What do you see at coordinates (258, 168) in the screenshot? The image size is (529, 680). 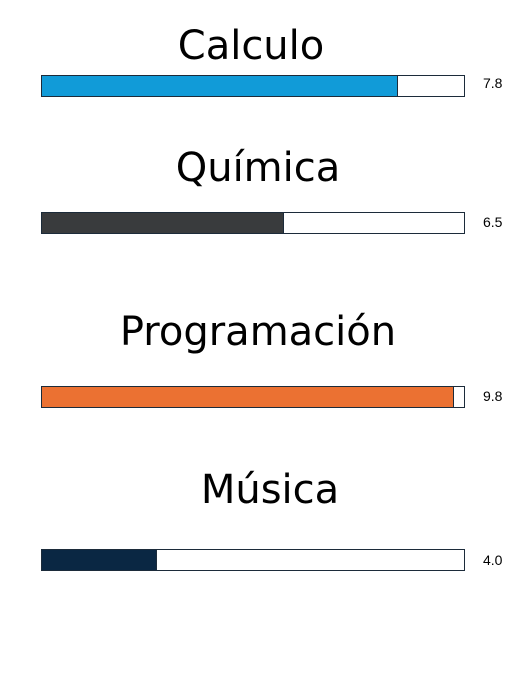 I see `subject-title-quimica: Química` at bounding box center [258, 168].